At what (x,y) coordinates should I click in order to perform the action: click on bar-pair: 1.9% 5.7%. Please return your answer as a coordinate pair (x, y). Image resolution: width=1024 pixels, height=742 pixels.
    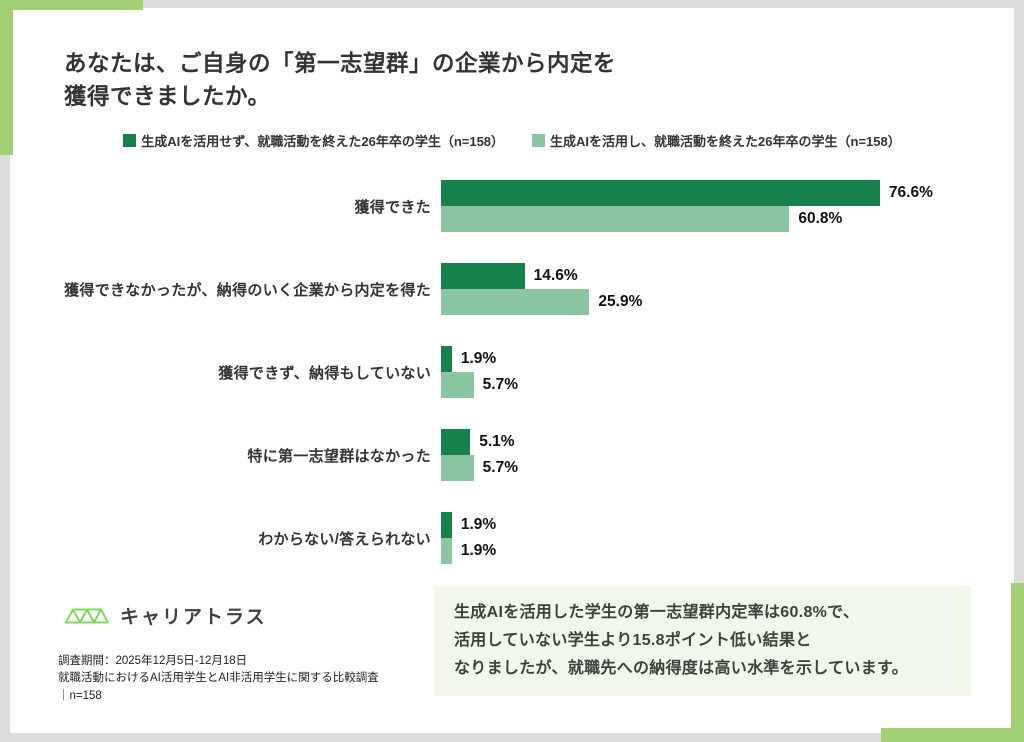
    Looking at the image, I should click on (479, 372).